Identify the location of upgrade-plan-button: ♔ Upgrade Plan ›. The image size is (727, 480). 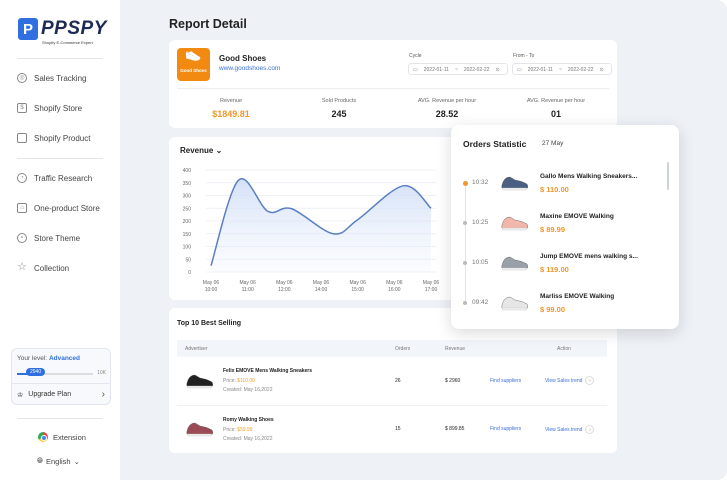
(61, 394).